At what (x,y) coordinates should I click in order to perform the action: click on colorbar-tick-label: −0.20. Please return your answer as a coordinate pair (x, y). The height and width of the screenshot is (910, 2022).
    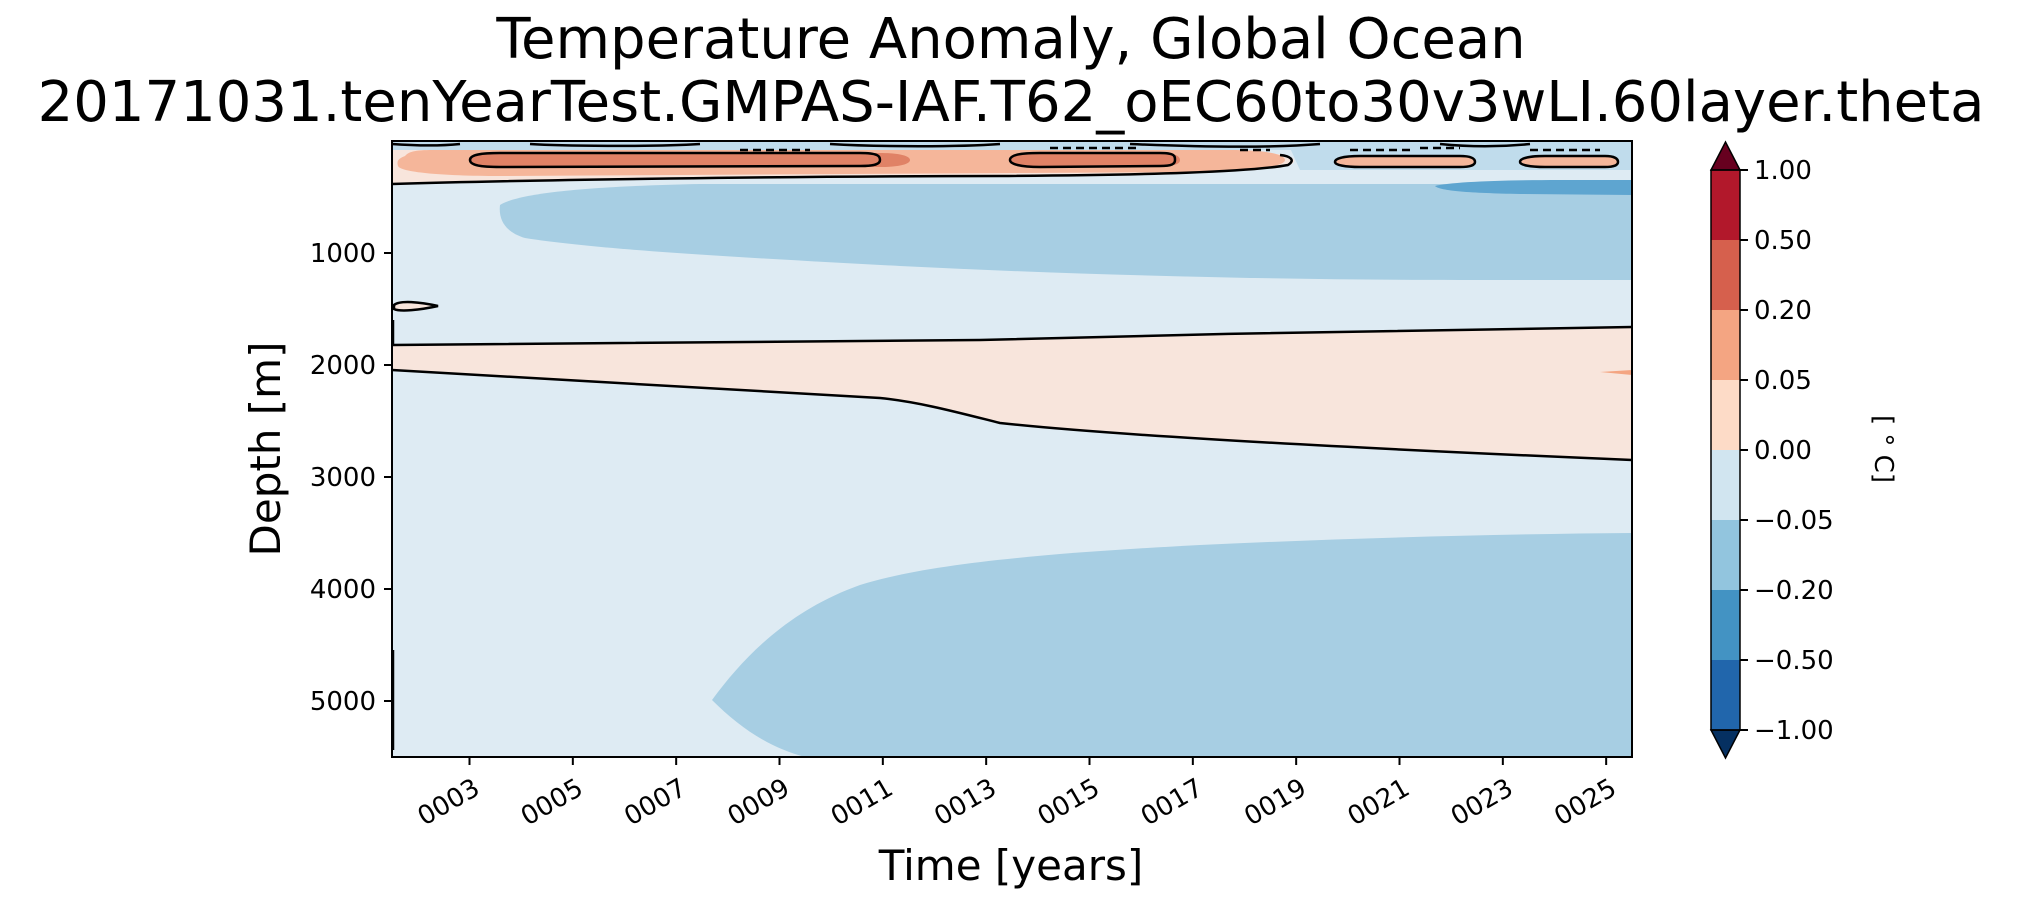
    Looking at the image, I should click on (1794, 591).